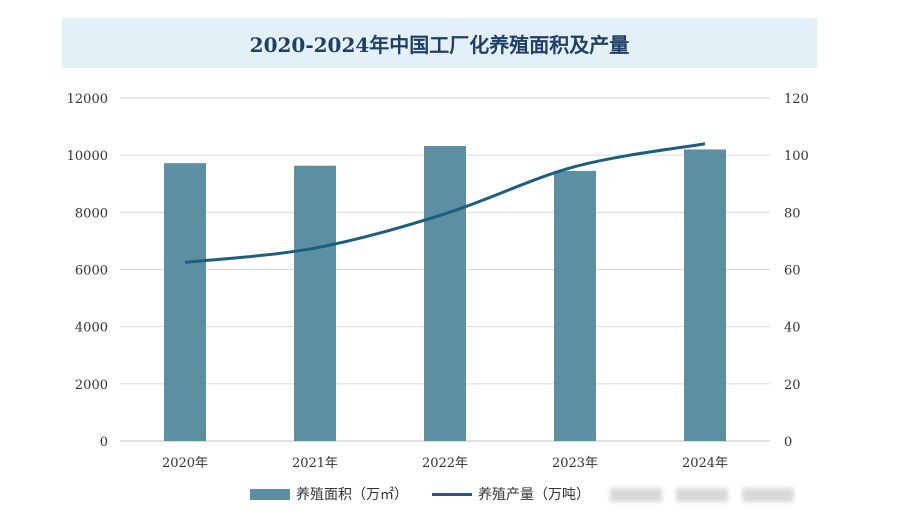  Describe the element at coordinates (452, 494) in the screenshot. I see `legend-swatch-line` at that location.